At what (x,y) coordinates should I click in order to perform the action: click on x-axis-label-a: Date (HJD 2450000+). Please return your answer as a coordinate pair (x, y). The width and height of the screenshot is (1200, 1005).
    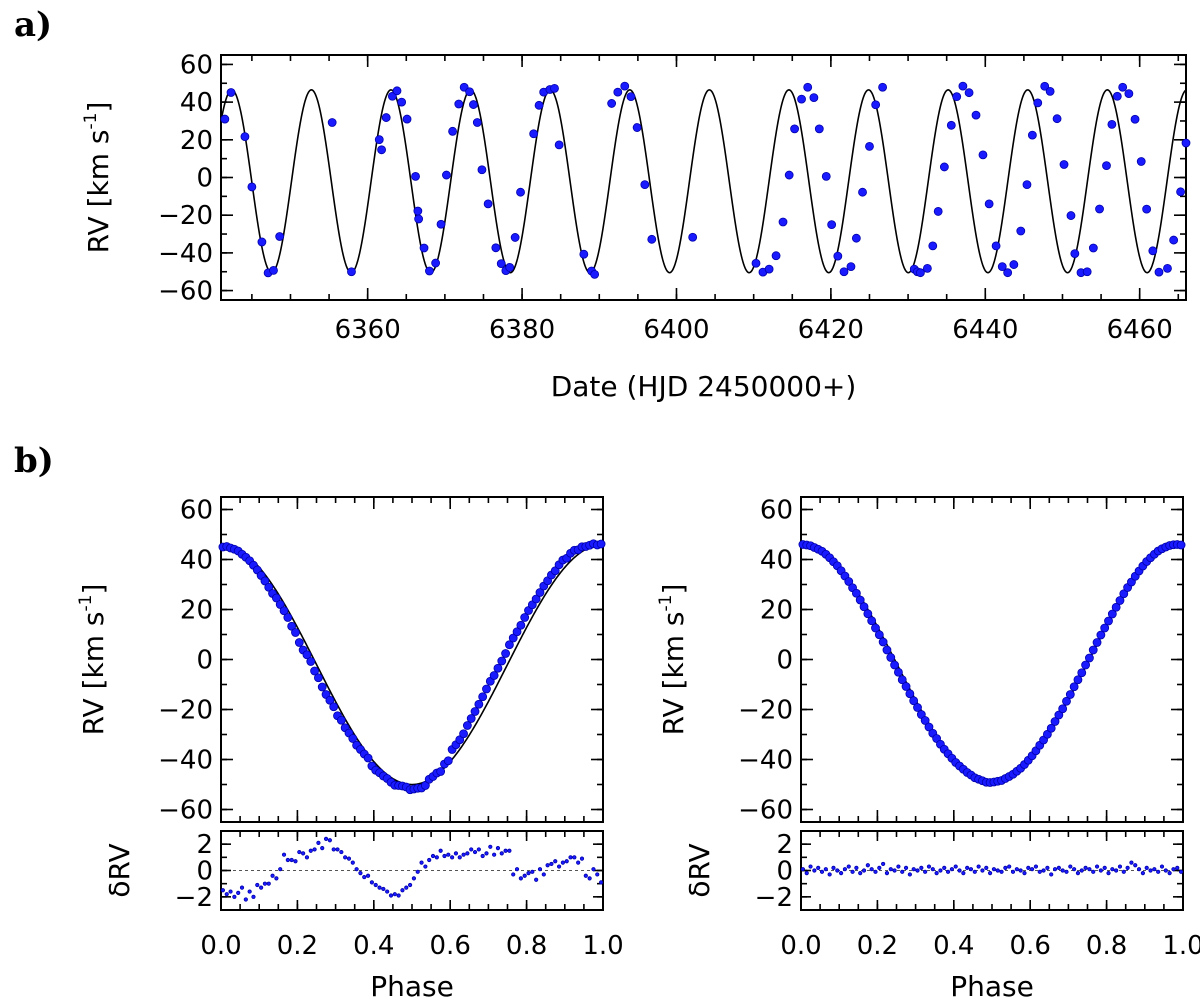
    Looking at the image, I should click on (704, 386).